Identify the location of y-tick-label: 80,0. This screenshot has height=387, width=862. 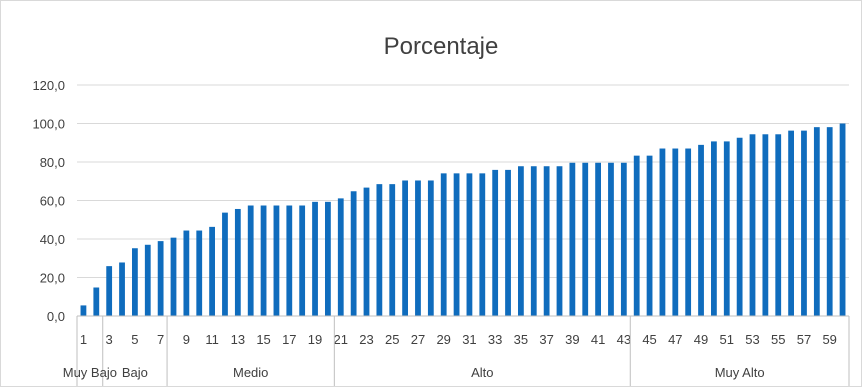
(52, 162).